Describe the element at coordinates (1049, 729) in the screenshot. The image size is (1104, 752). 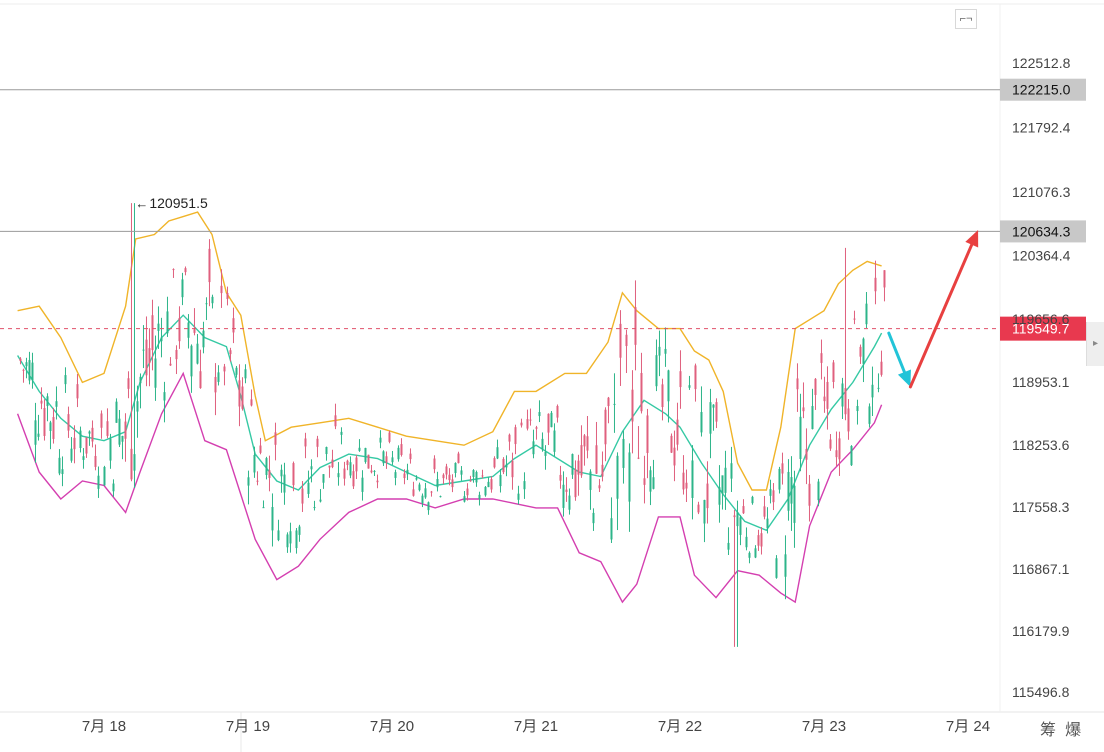
I see `chip-distribution-icon: 筹` at that location.